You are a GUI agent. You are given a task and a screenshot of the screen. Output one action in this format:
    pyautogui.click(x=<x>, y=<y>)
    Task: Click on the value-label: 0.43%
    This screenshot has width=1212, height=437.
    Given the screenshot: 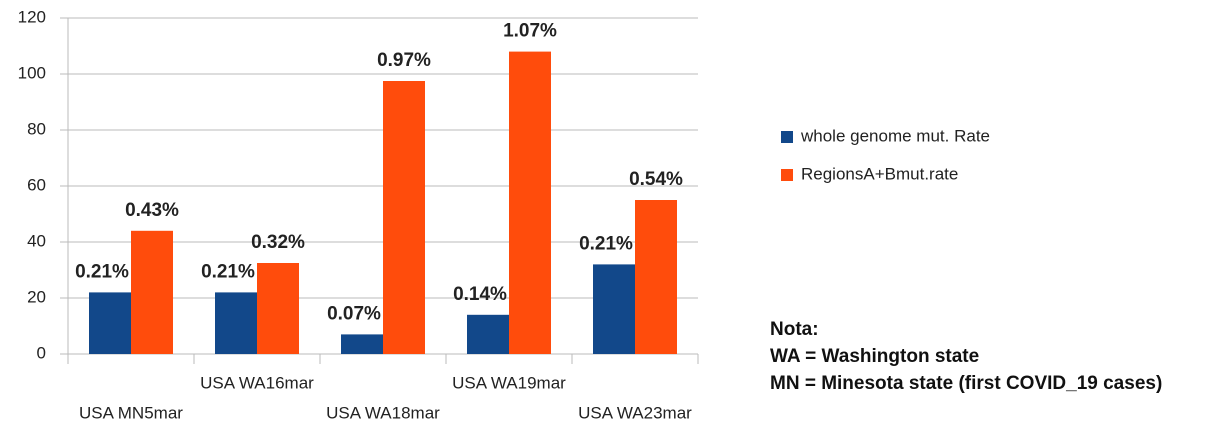 What is the action you would take?
    pyautogui.click(x=152, y=210)
    